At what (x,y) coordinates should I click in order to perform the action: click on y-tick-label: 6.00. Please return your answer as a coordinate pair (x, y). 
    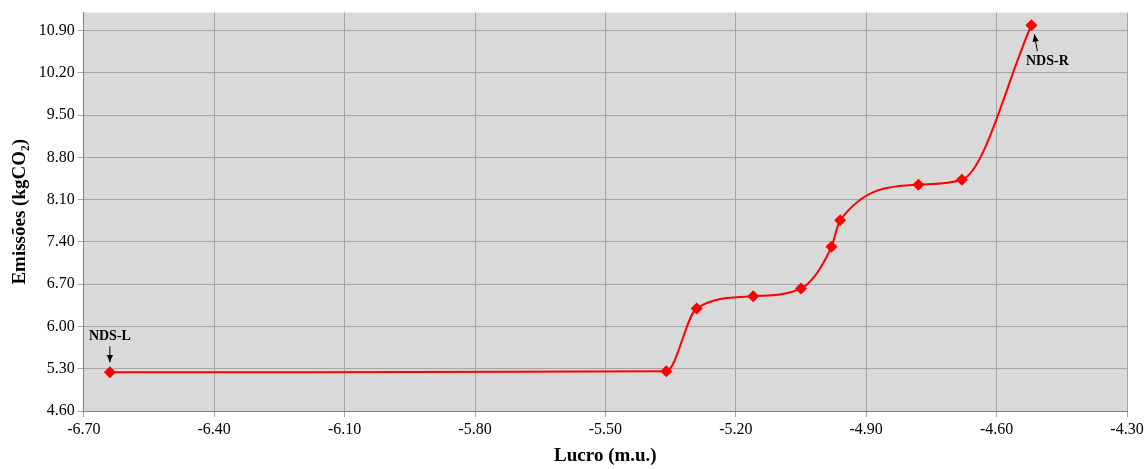
    Looking at the image, I should click on (60, 325).